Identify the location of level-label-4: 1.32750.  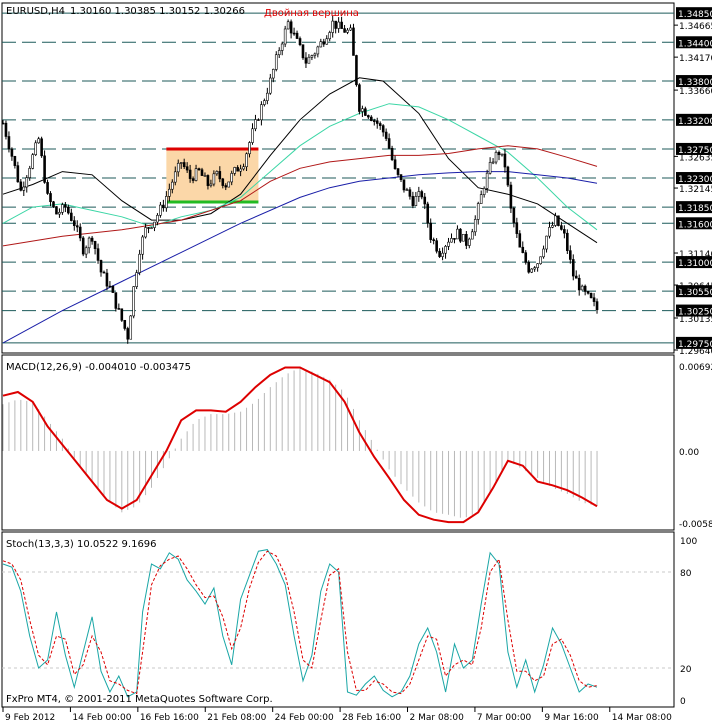
(695, 151).